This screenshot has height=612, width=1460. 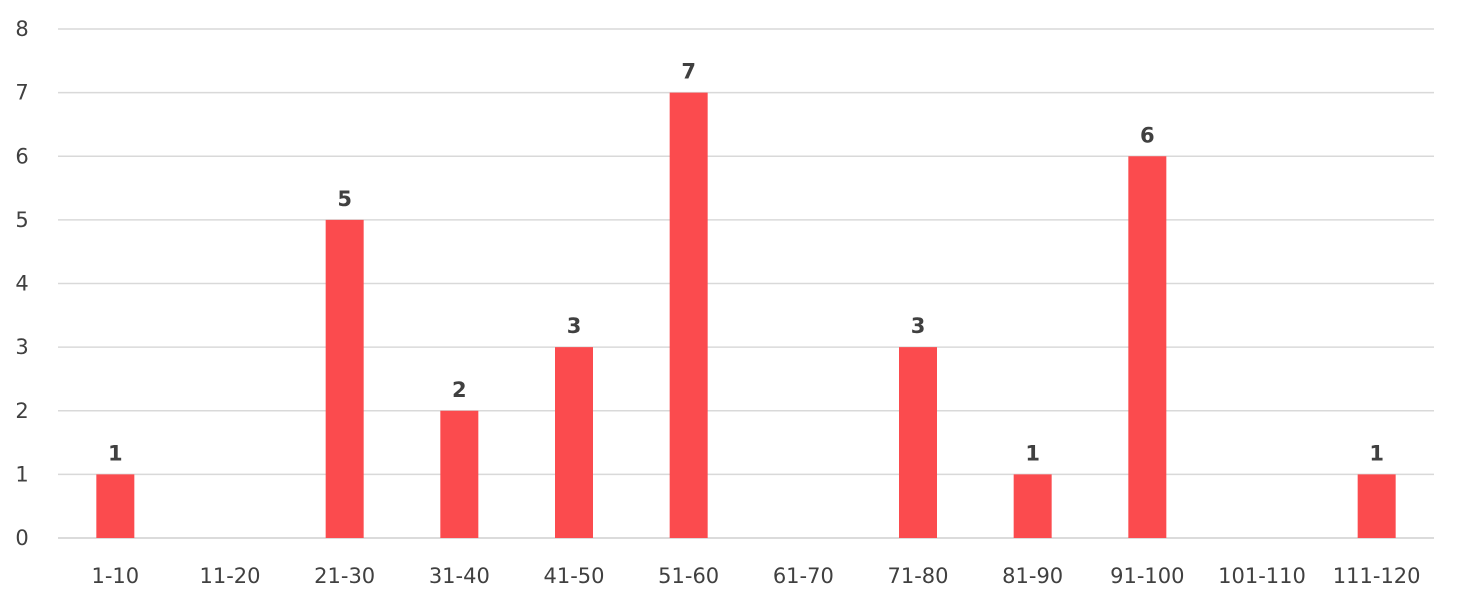 What do you see at coordinates (21, 538) in the screenshot?
I see `y-tick-label: 0` at bounding box center [21, 538].